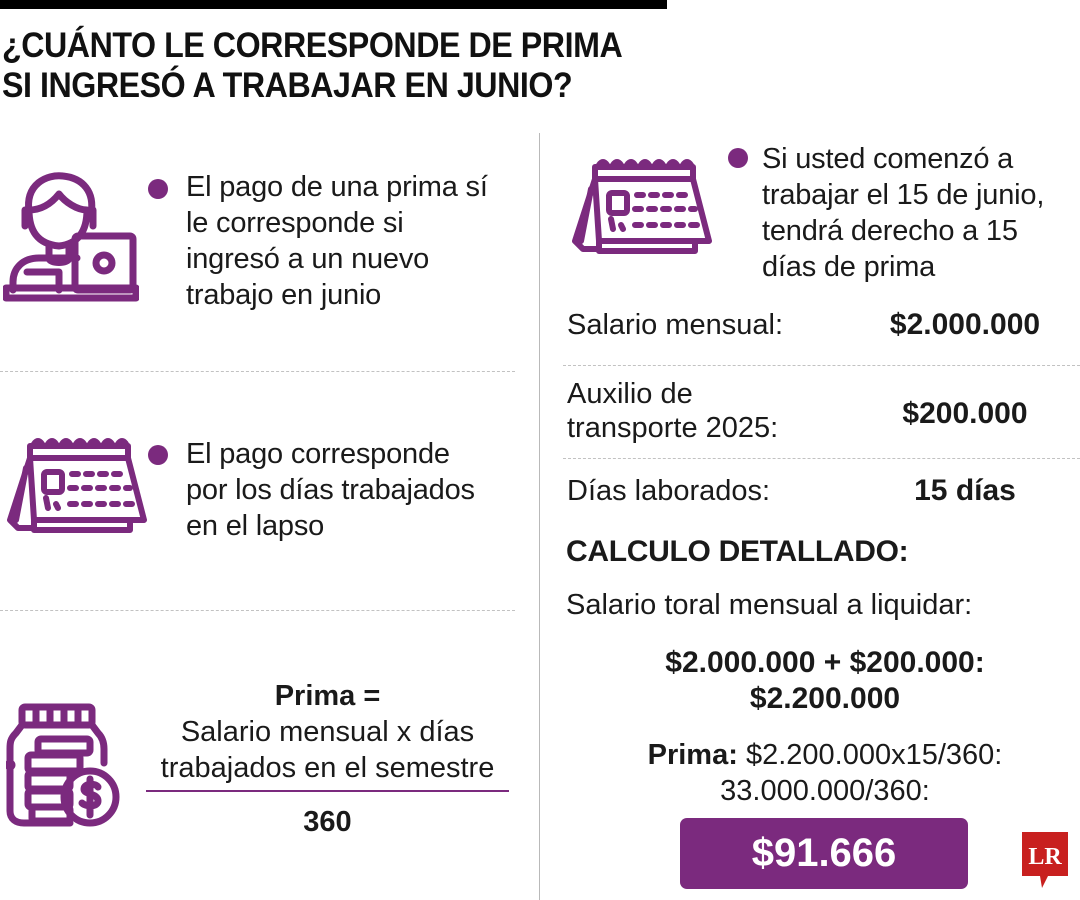 Image resolution: width=1080 pixels, height=900 pixels. I want to click on column-divider, so click(539, 516).